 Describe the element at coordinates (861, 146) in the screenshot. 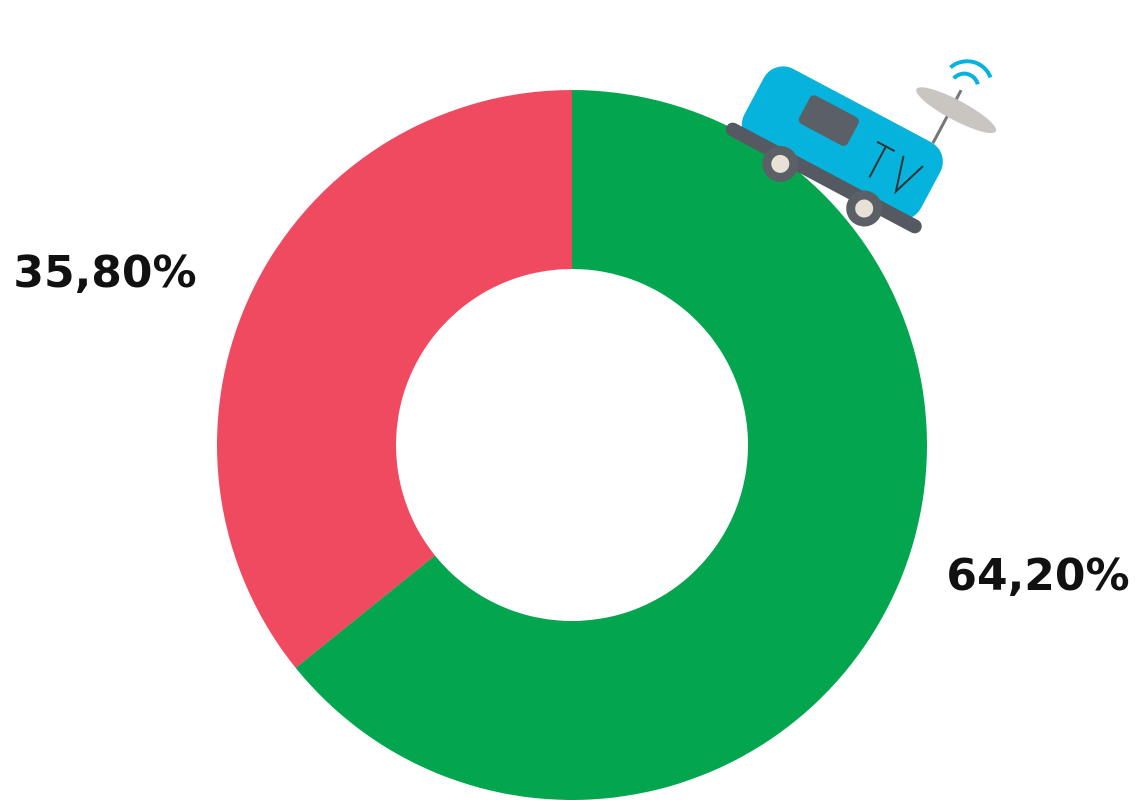

I see `tv-van-illustration` at that location.